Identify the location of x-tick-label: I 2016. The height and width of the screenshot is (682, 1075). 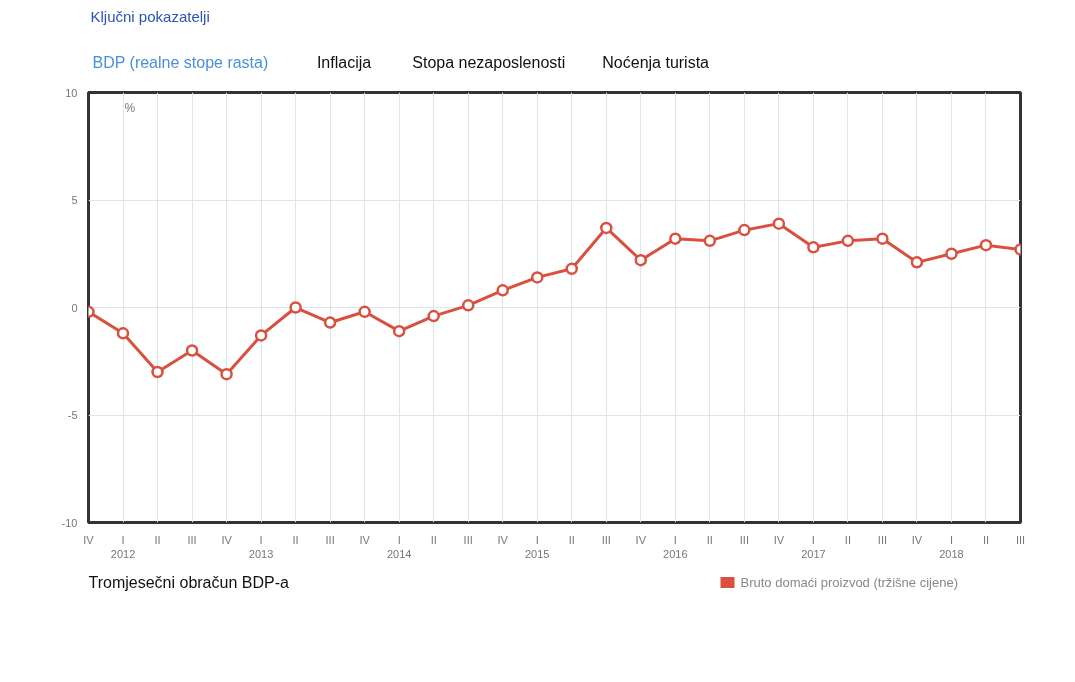
(675, 546).